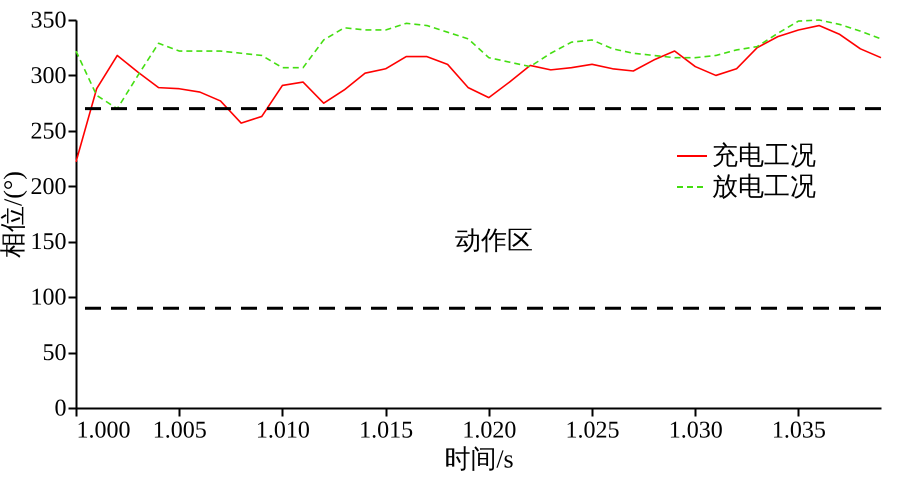 This screenshot has width=917, height=492. Describe the element at coordinates (48, 297) in the screenshot. I see `y-tick-label: 100` at that location.